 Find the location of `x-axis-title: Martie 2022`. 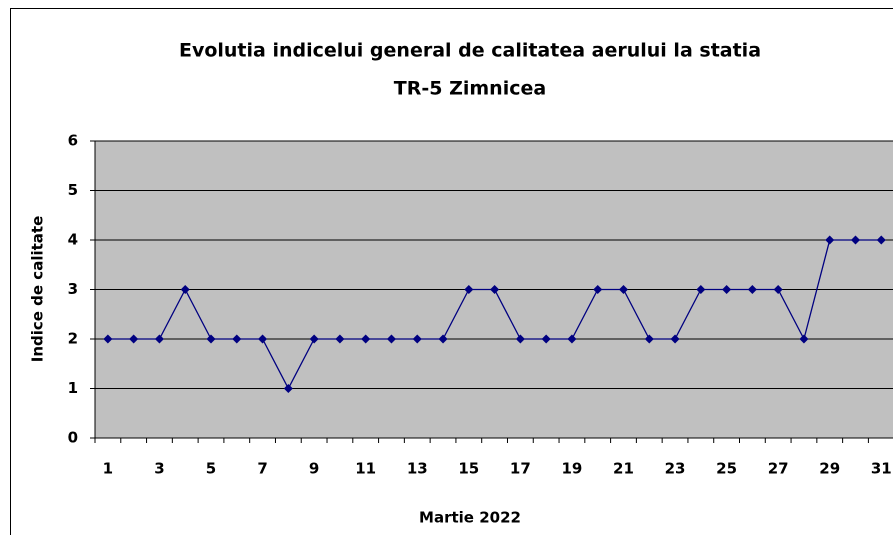

x-axis-title: Martie 2022 is located at coordinates (470, 518).